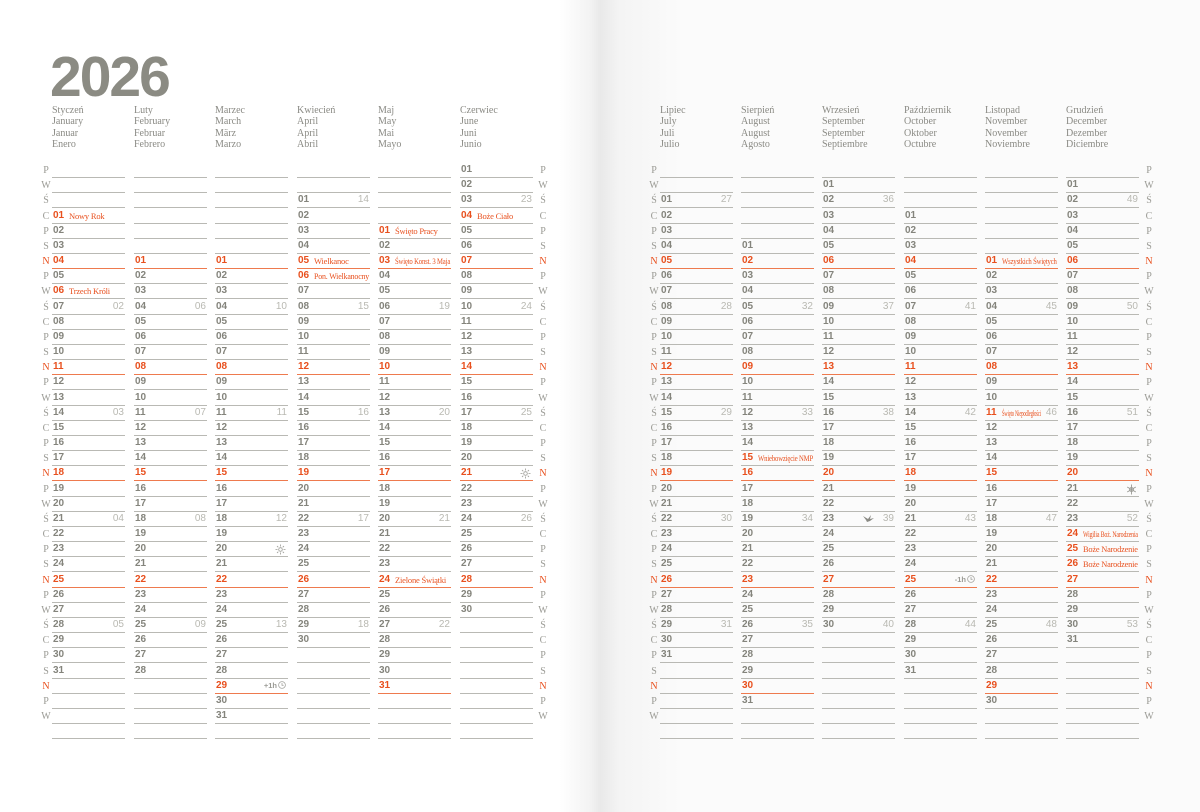  Describe the element at coordinates (940, 656) in the screenshot. I see `day-row: 30` at that location.